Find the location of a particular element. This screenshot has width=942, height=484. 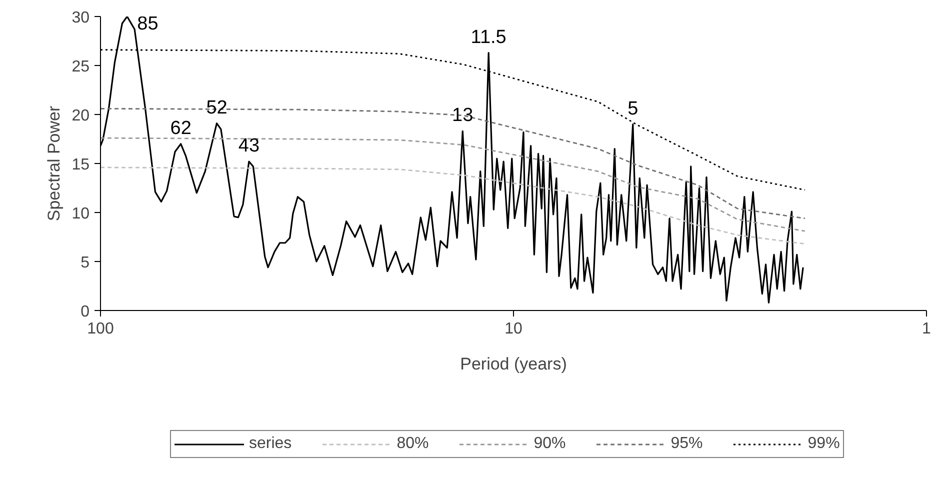

legend-label: 95% is located at coordinates (686, 444).